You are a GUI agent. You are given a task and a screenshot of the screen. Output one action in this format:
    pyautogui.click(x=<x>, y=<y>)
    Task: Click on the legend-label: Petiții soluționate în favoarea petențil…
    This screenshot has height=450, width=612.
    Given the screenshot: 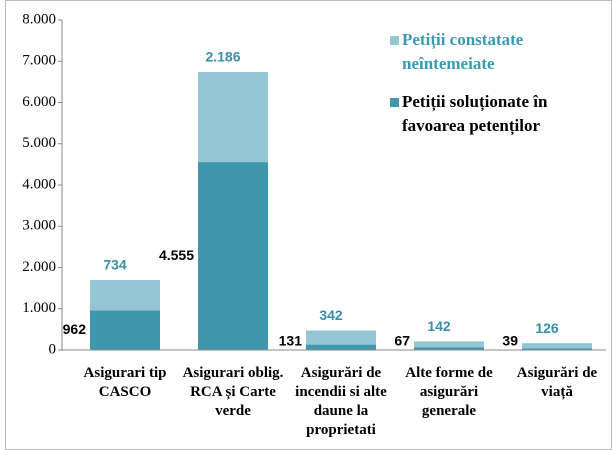 What is the action you would take?
    pyautogui.click(x=475, y=113)
    